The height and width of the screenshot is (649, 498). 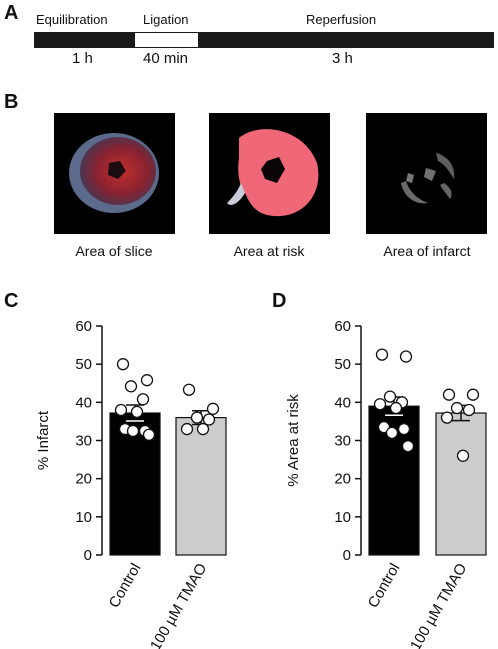 What do you see at coordinates (341, 19) in the screenshot?
I see `phase-label-reperfusion: Reperfusion` at bounding box center [341, 19].